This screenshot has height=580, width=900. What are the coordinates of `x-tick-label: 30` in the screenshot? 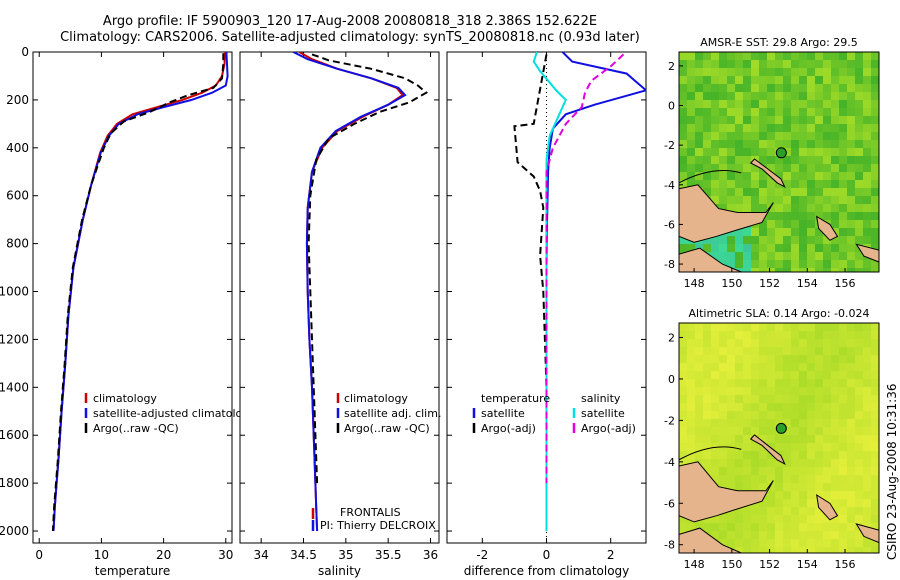 It's located at (225, 555).